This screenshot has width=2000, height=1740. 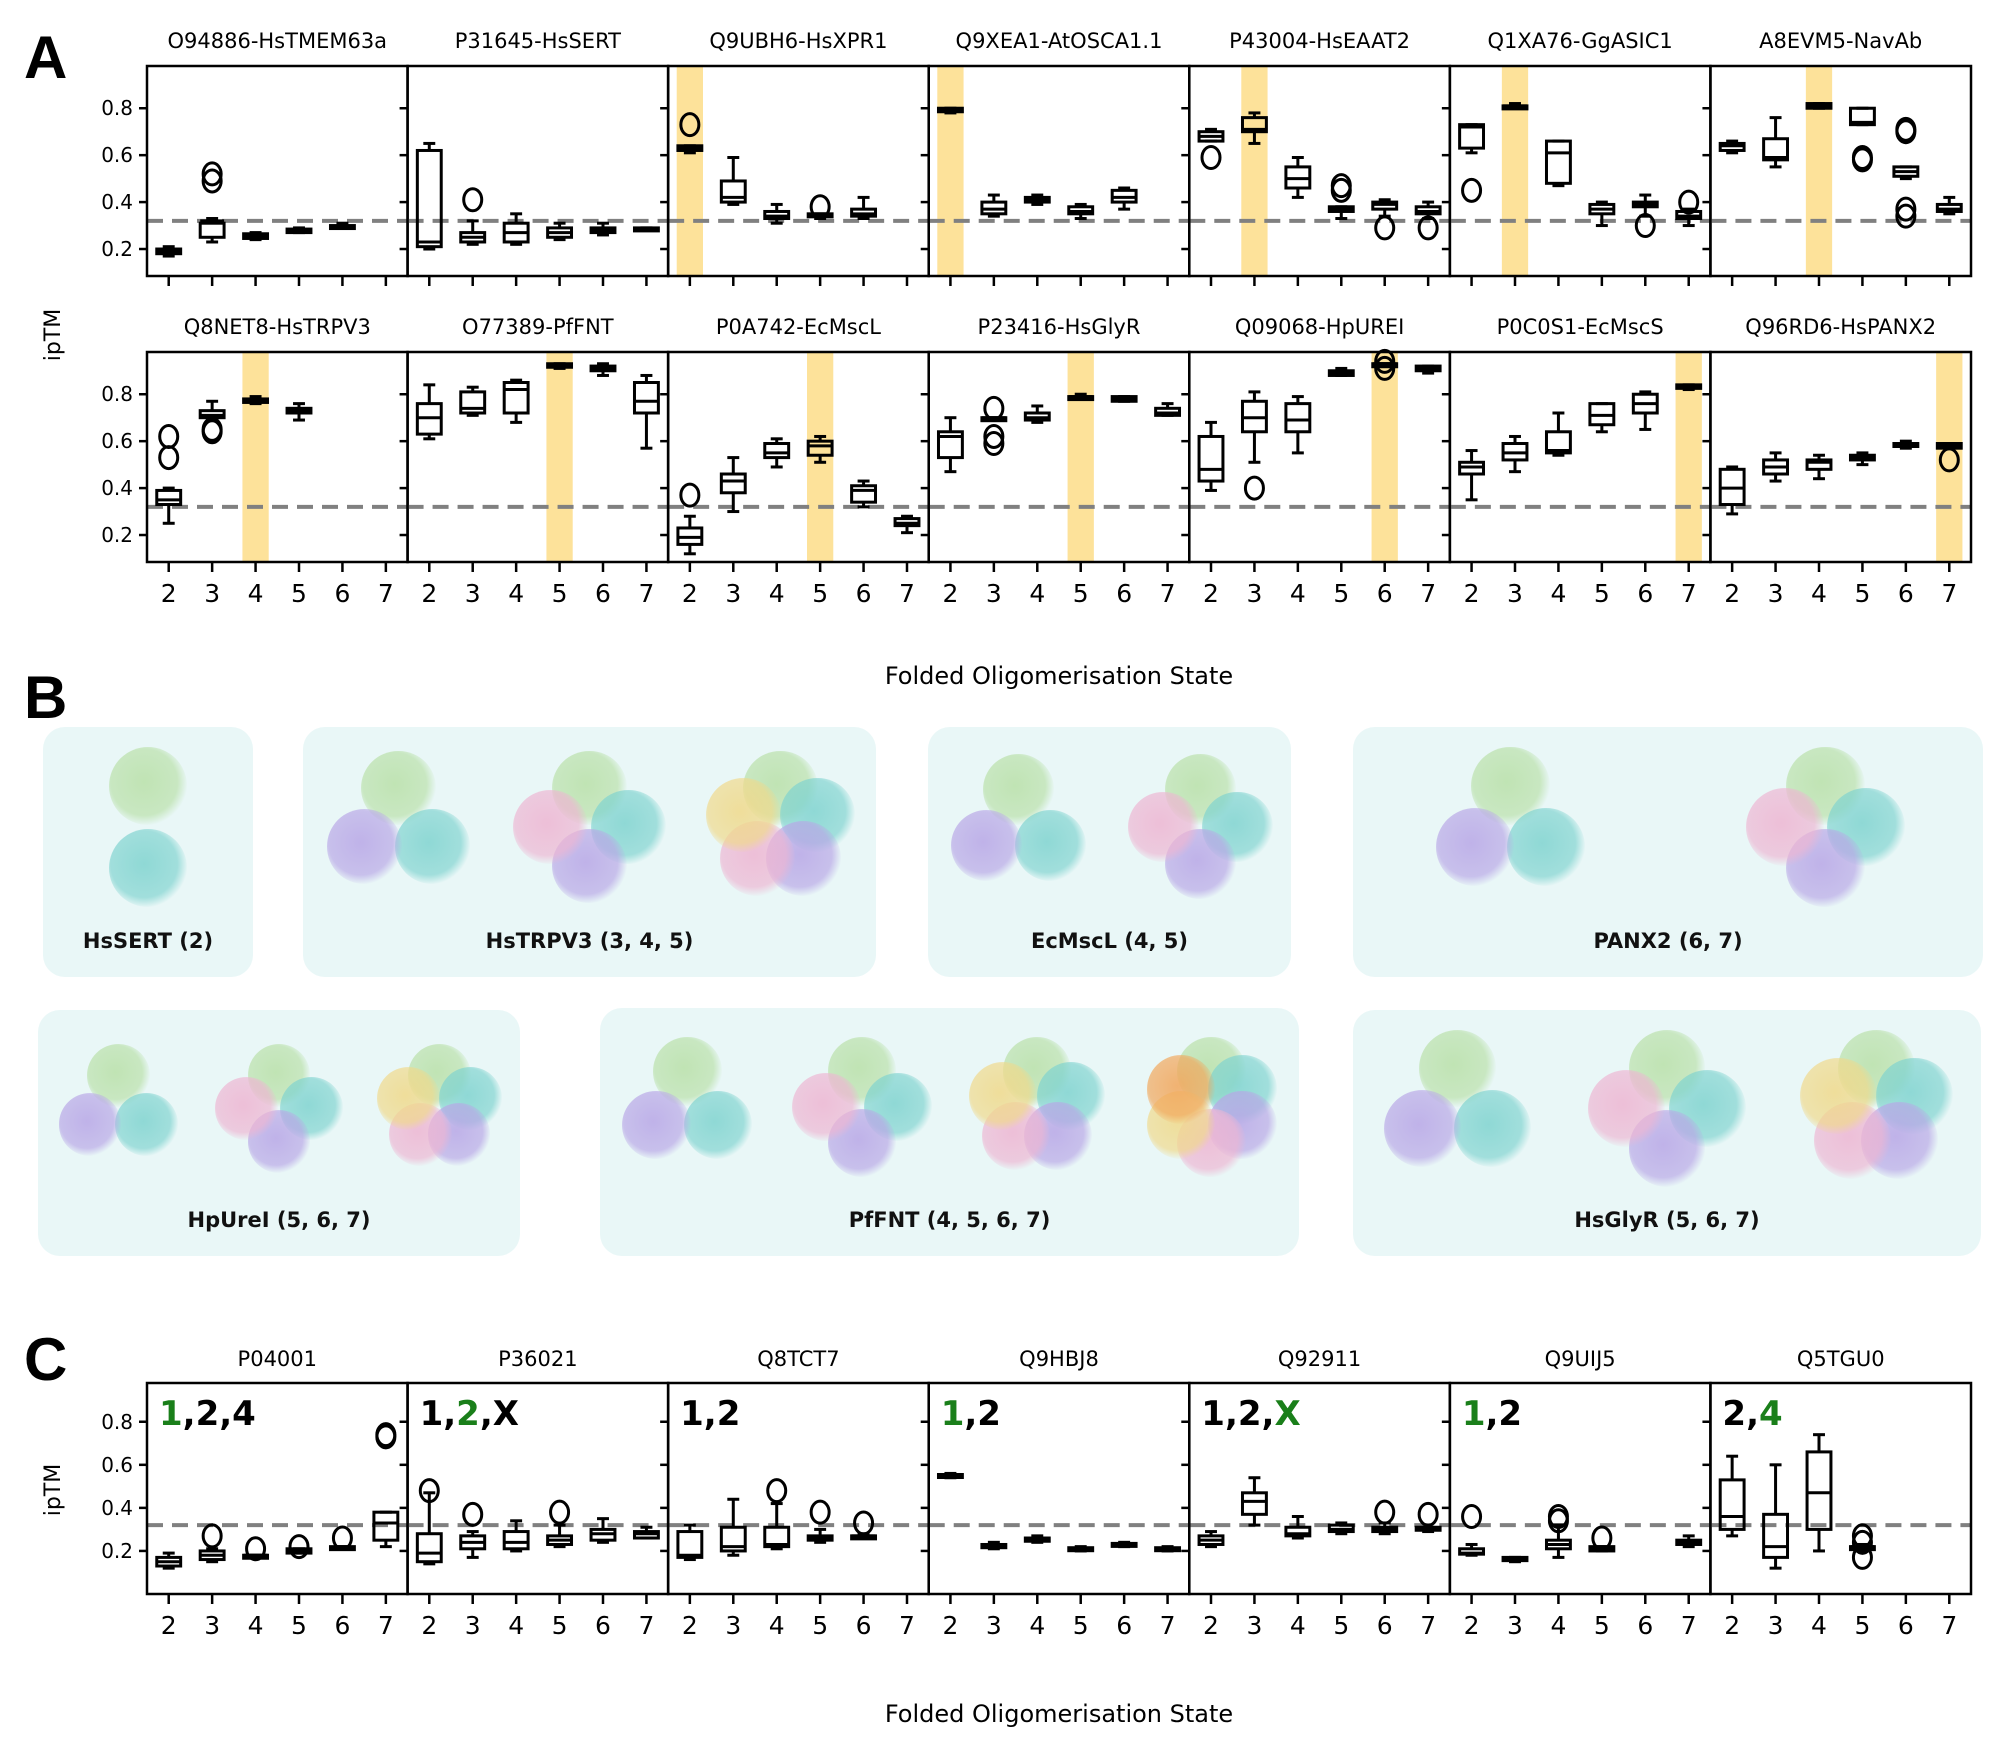 What do you see at coordinates (53, 335) in the screenshot?
I see `y-axis-label: ipTM` at bounding box center [53, 335].